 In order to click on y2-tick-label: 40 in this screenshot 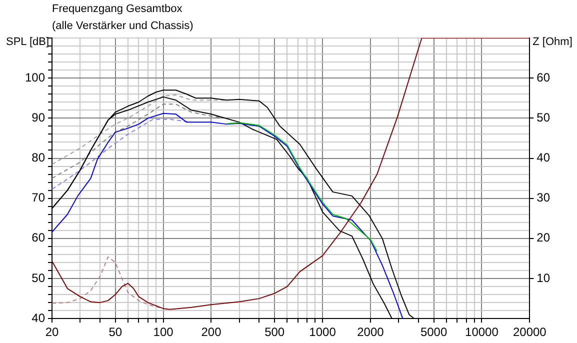, I will do `click(543, 157)`.